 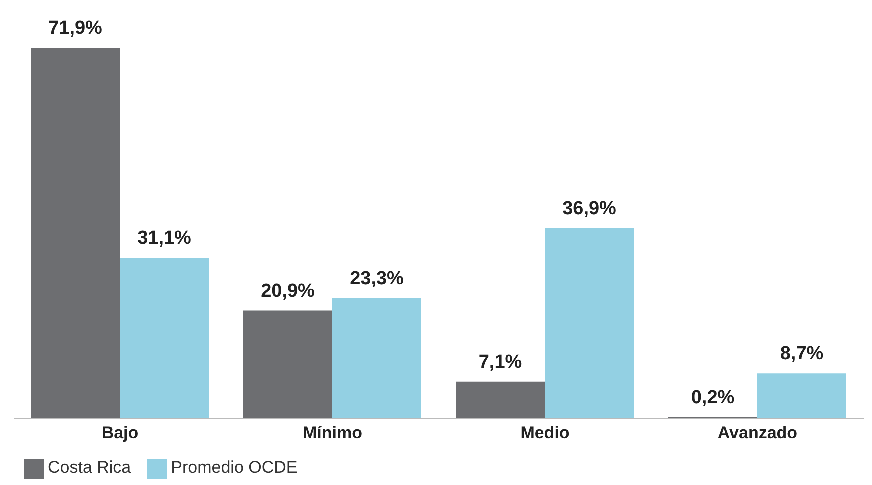 What do you see at coordinates (545, 433) in the screenshot?
I see `x-tick-label: Medio` at bounding box center [545, 433].